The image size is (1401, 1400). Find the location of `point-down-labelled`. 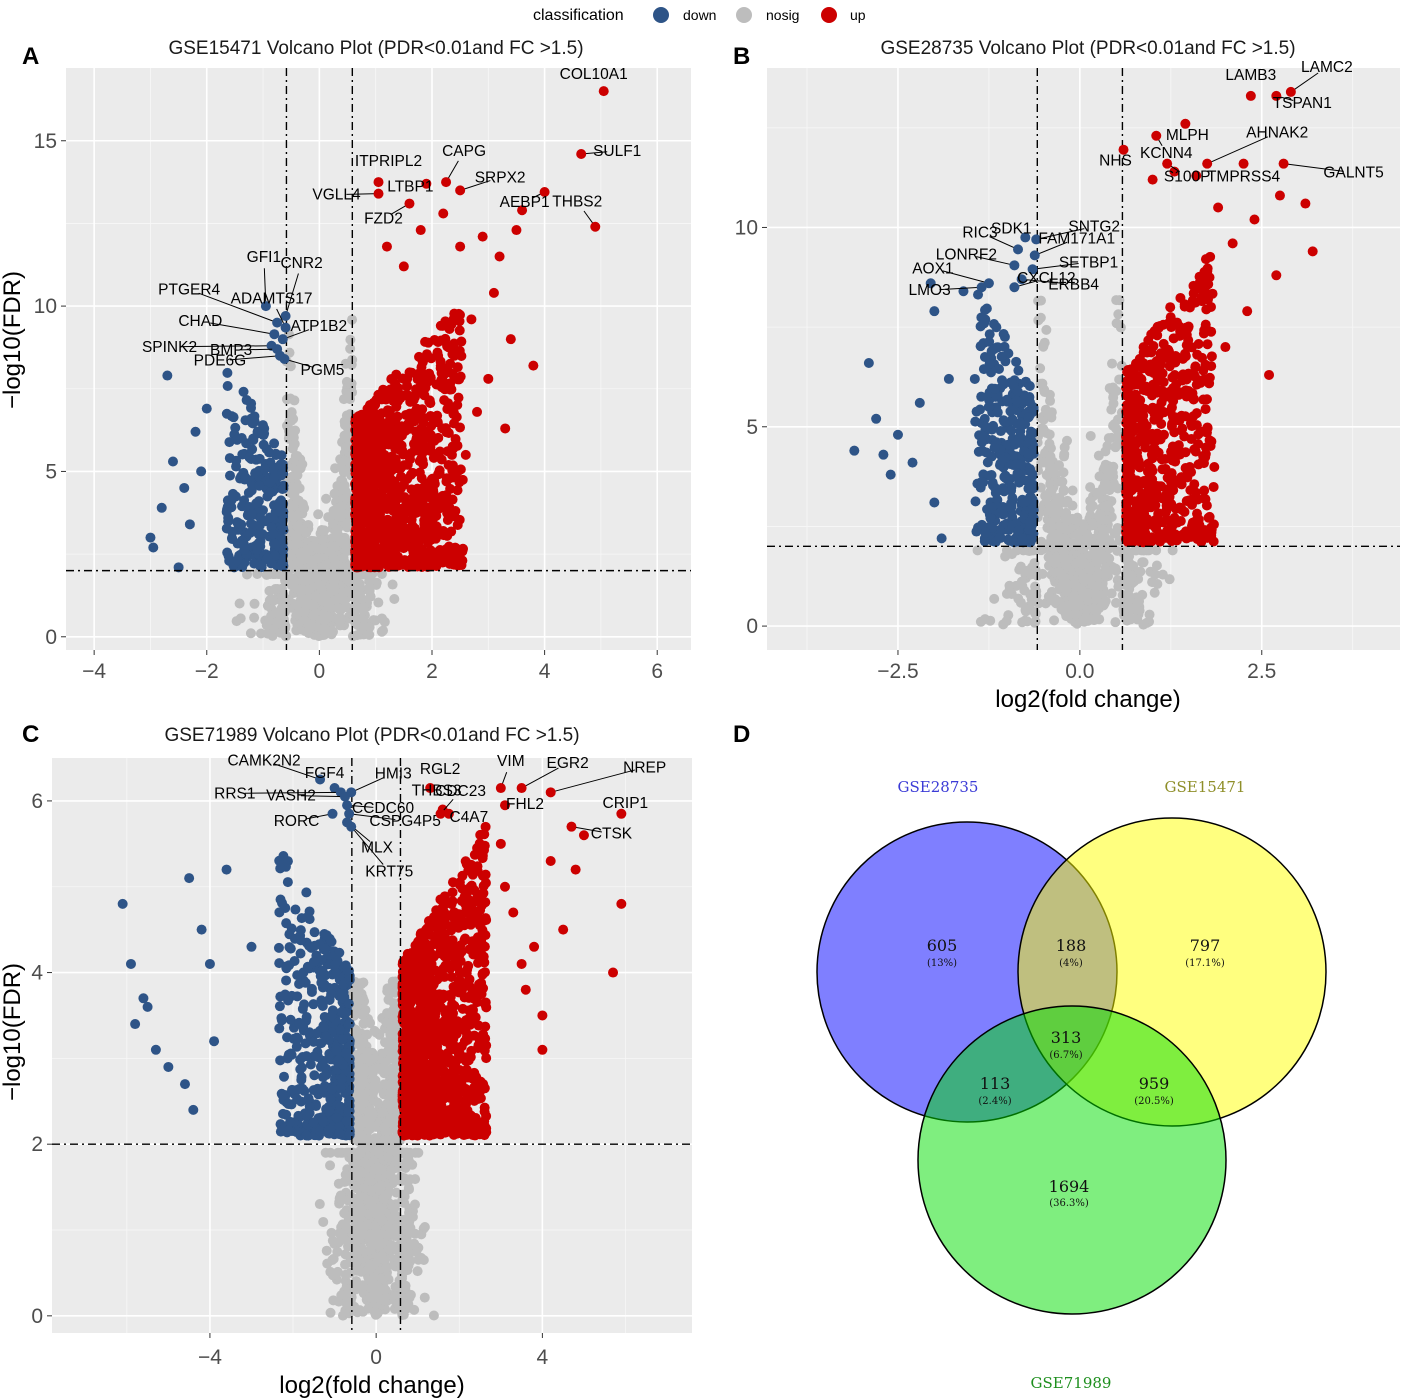

point-down-labelled is located at coordinates (1014, 265).